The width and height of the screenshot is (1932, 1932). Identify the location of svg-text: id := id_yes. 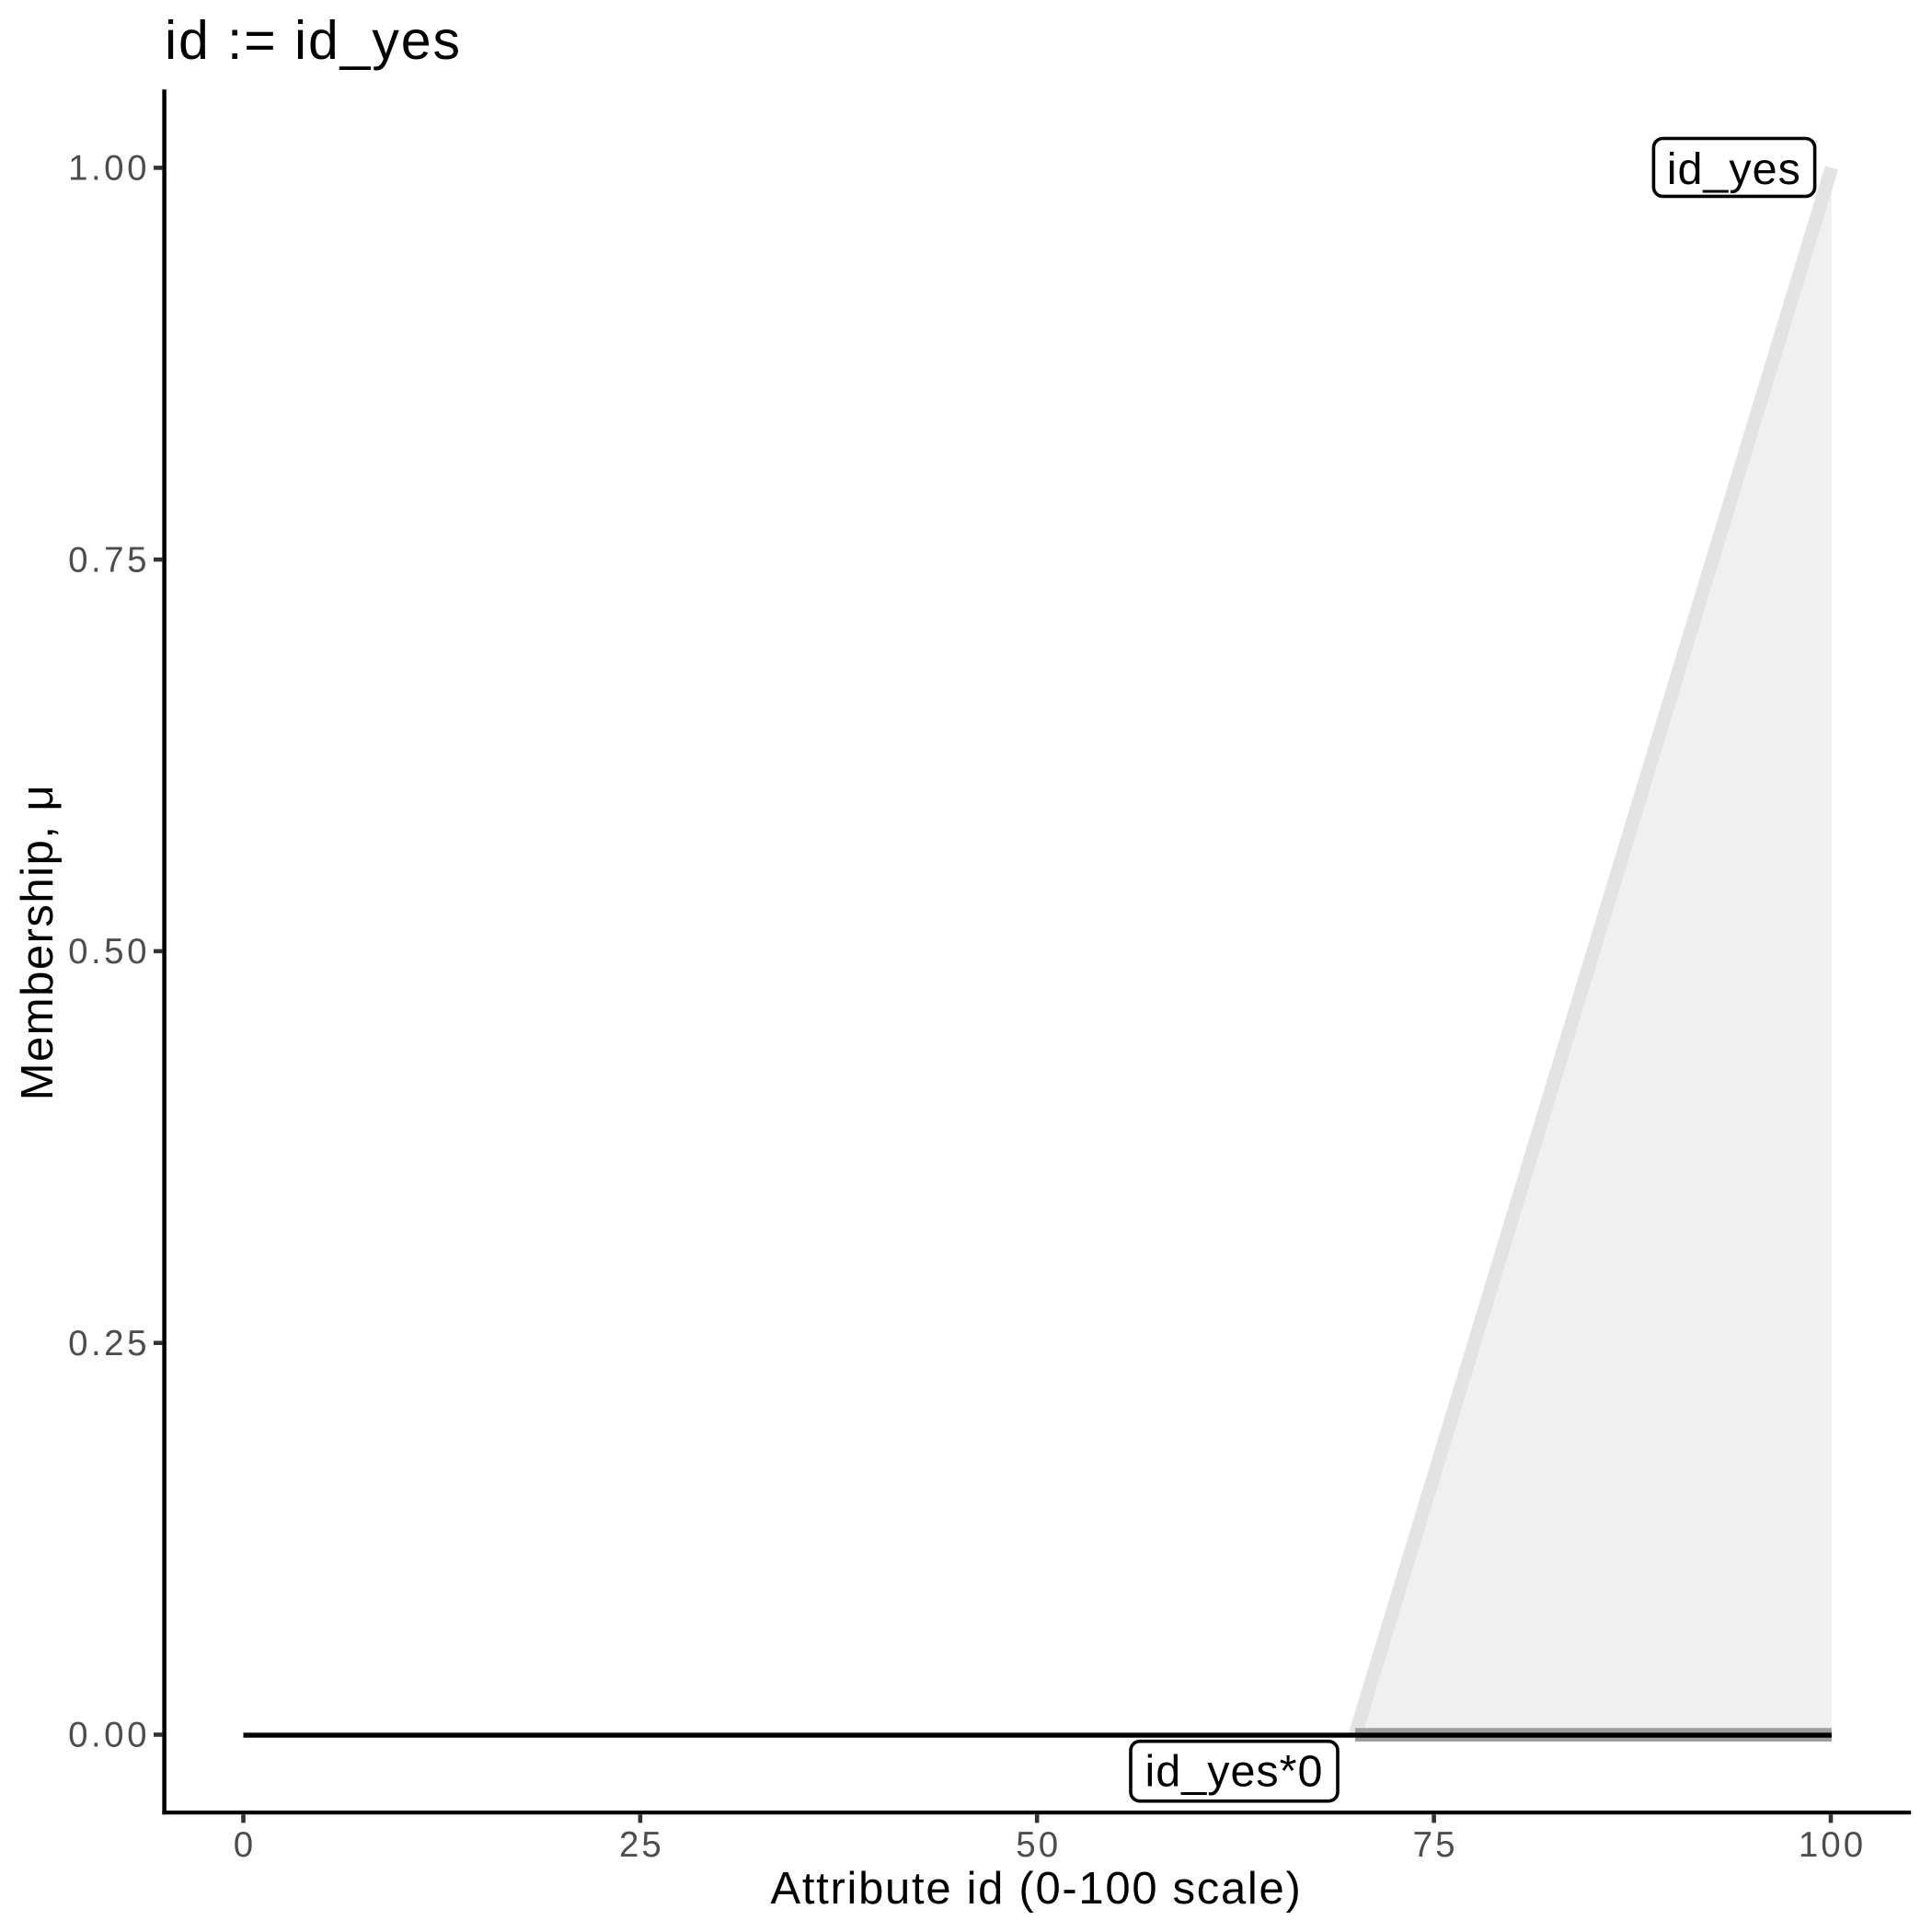
(313, 40).